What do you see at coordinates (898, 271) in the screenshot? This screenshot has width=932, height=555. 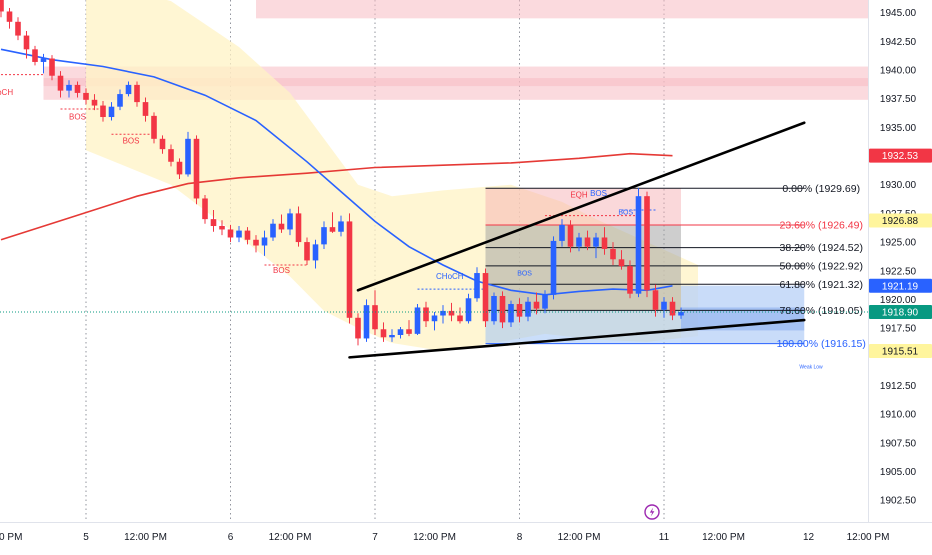 I see `y-tick-label: 1922.50` at bounding box center [898, 271].